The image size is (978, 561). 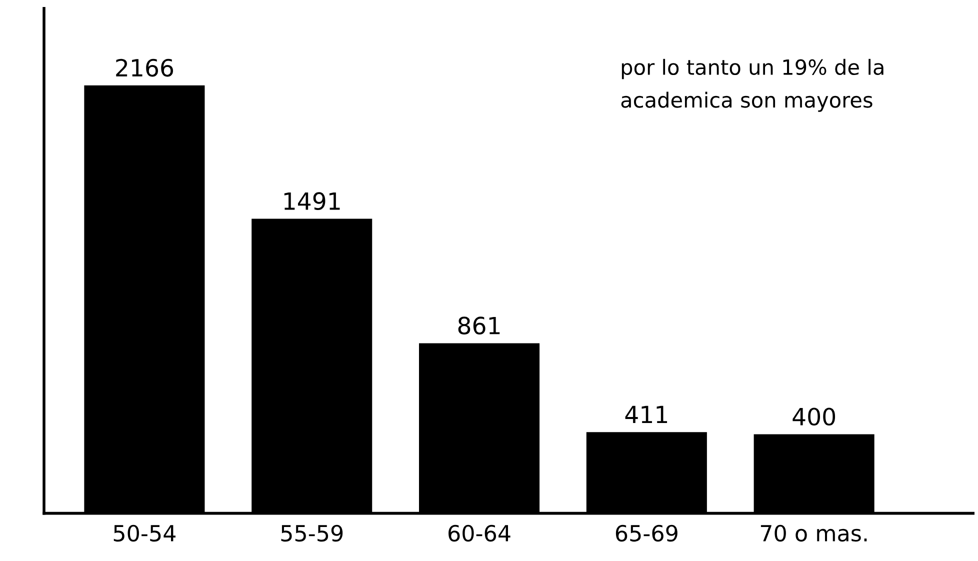 What do you see at coordinates (312, 201) in the screenshot?
I see `data-label: 1491` at bounding box center [312, 201].